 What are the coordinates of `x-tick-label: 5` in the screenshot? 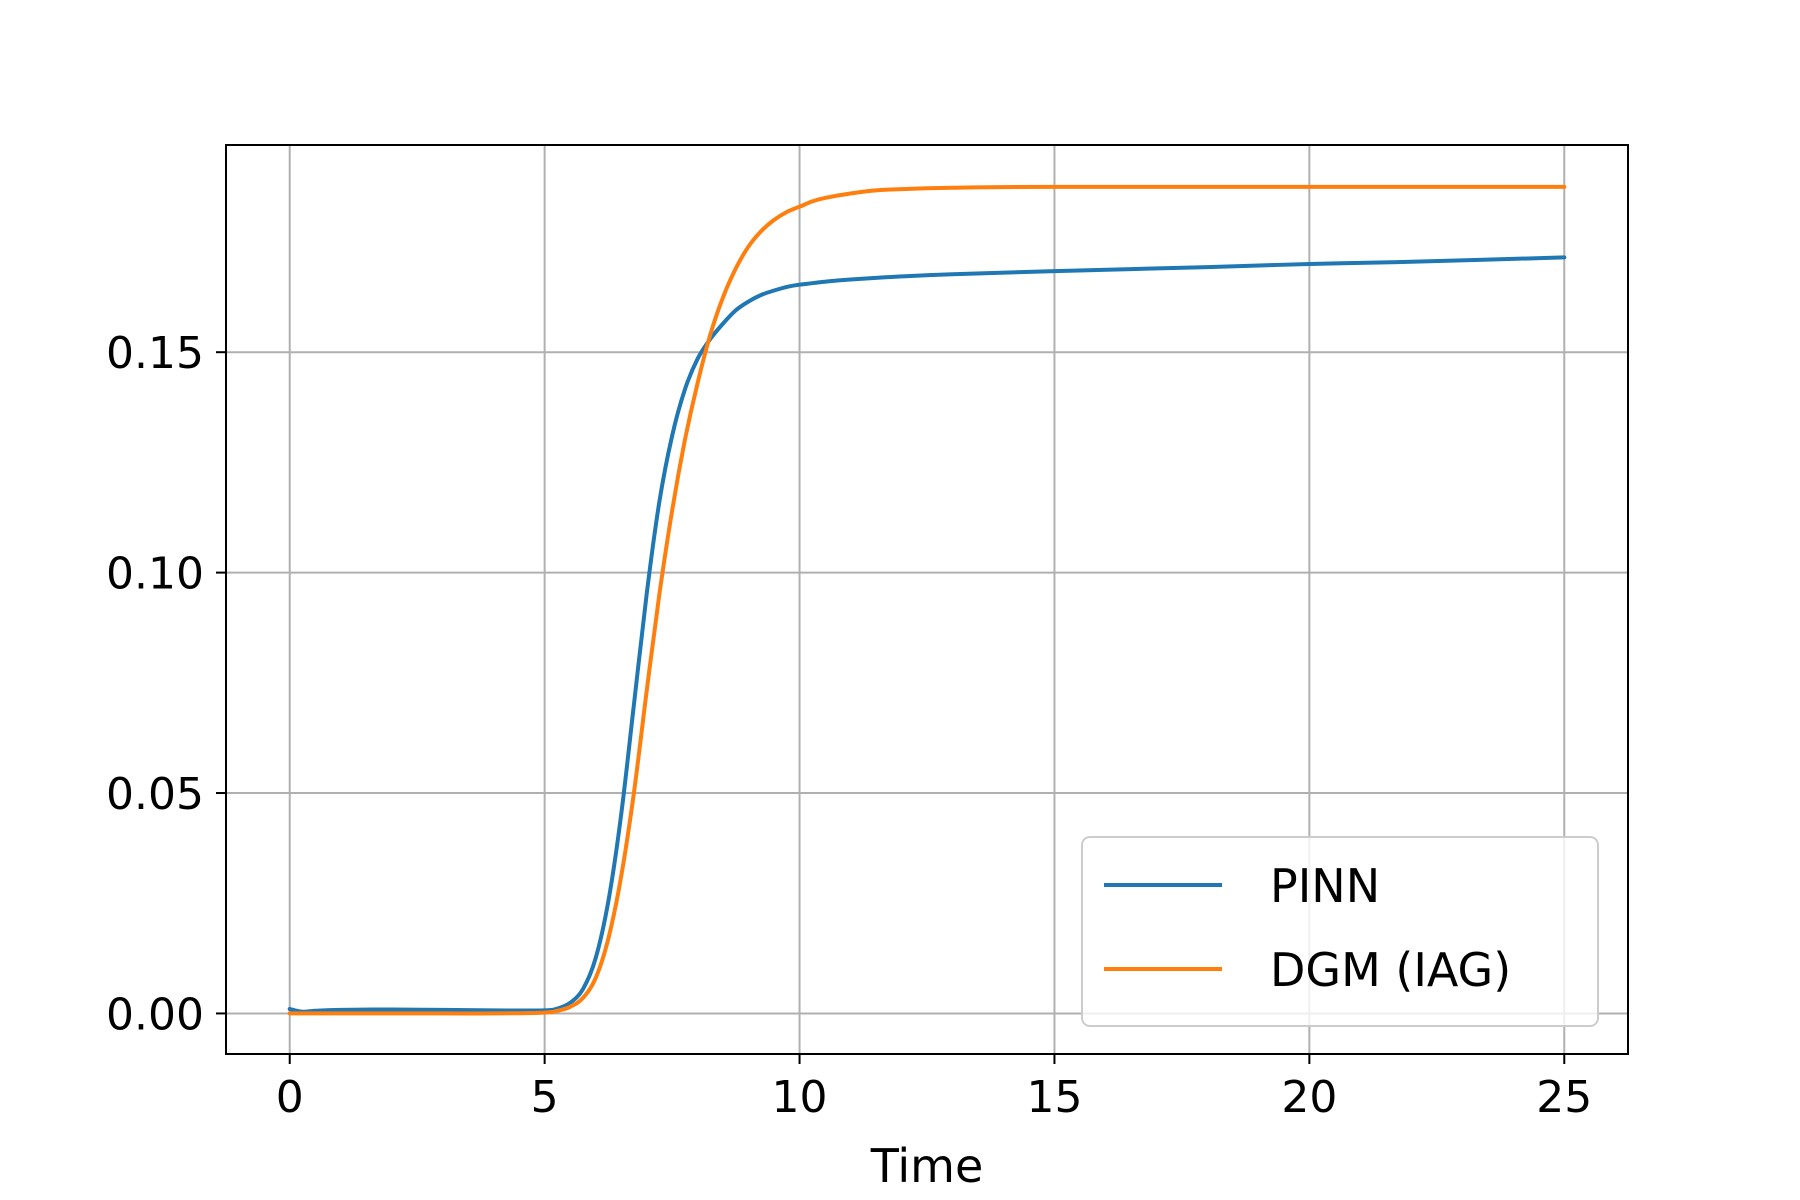 It's located at (545, 1097).